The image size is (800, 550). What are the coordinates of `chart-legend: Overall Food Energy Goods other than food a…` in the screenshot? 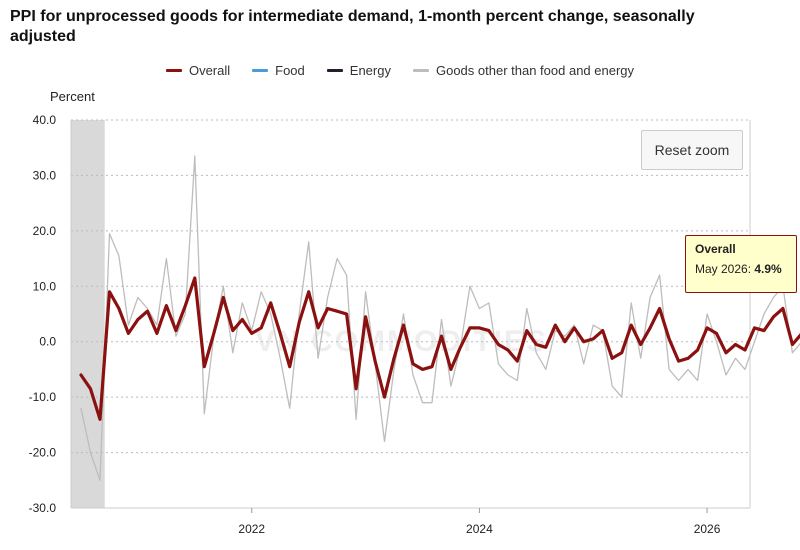 It's located at (400, 70).